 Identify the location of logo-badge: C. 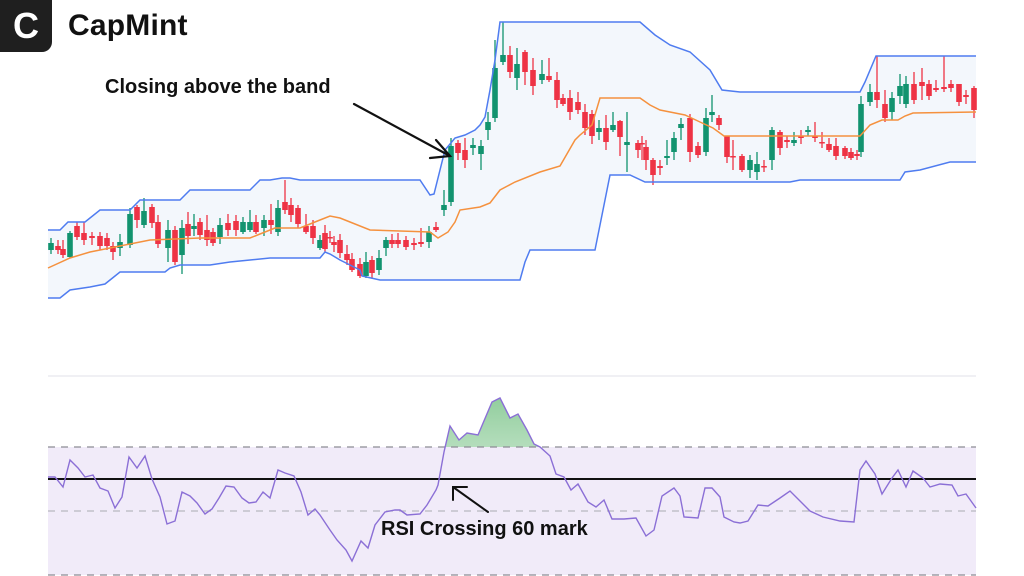
(26, 26).